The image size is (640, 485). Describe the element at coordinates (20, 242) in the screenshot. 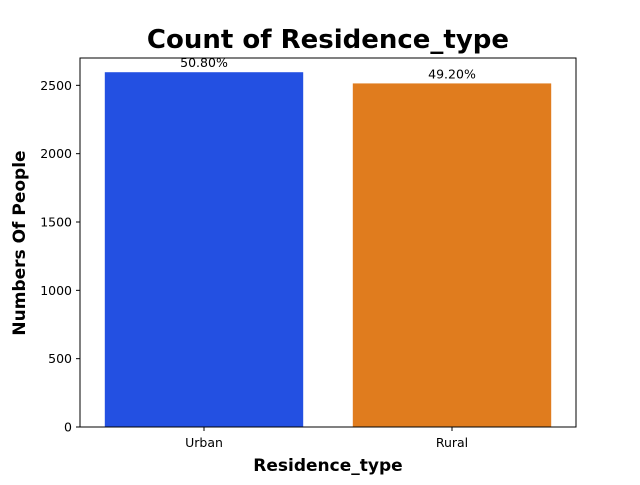

I see `y-axis-label: Numbers Of People` at that location.